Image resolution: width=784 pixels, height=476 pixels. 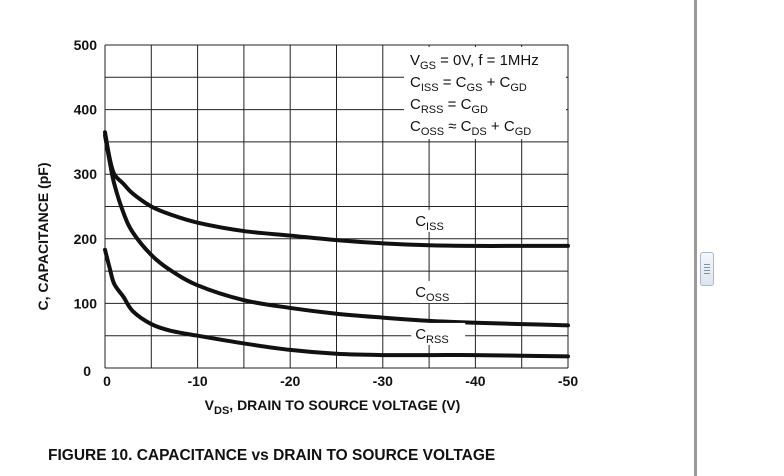 What do you see at coordinates (739, 238) in the screenshot?
I see `viewer-margin` at bounding box center [739, 238].